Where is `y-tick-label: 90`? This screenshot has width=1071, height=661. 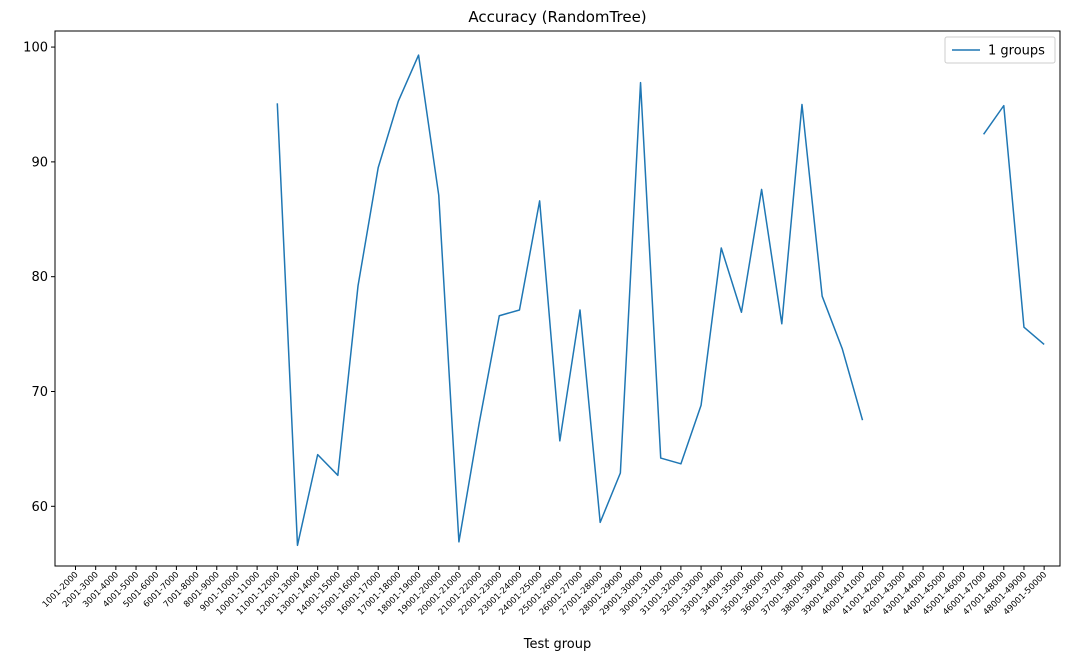
y-tick-label: 90 is located at coordinates (39, 162).